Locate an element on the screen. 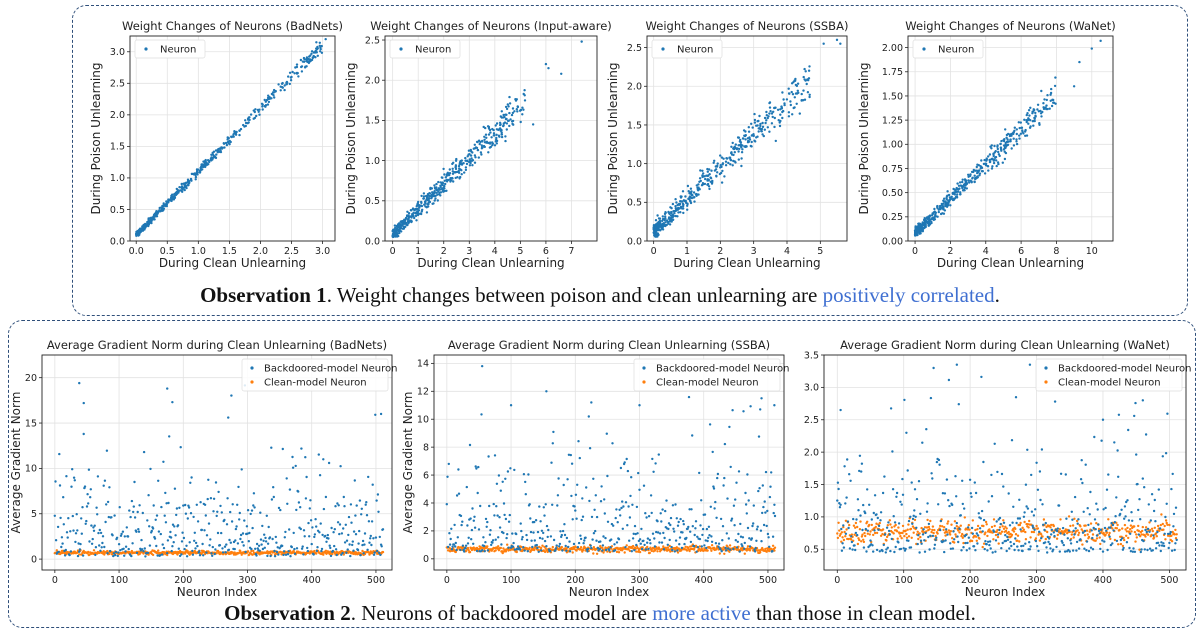 This screenshot has height=632, width=1200. plot-frame is located at coordinates (1010, 138).